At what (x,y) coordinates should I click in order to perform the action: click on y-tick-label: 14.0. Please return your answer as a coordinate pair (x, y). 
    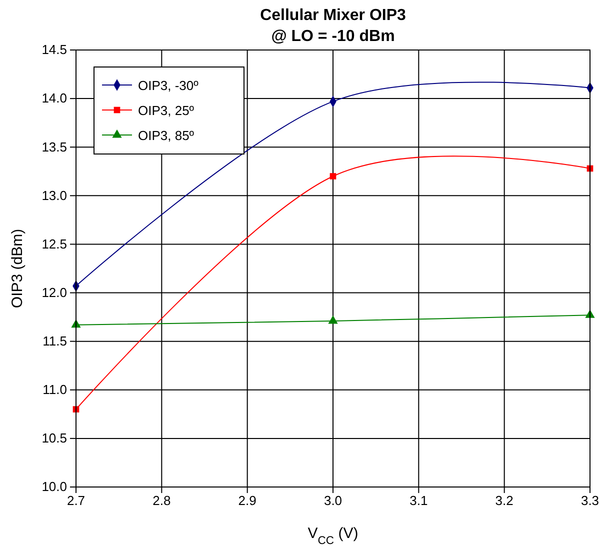
    Looking at the image, I should click on (54, 98).